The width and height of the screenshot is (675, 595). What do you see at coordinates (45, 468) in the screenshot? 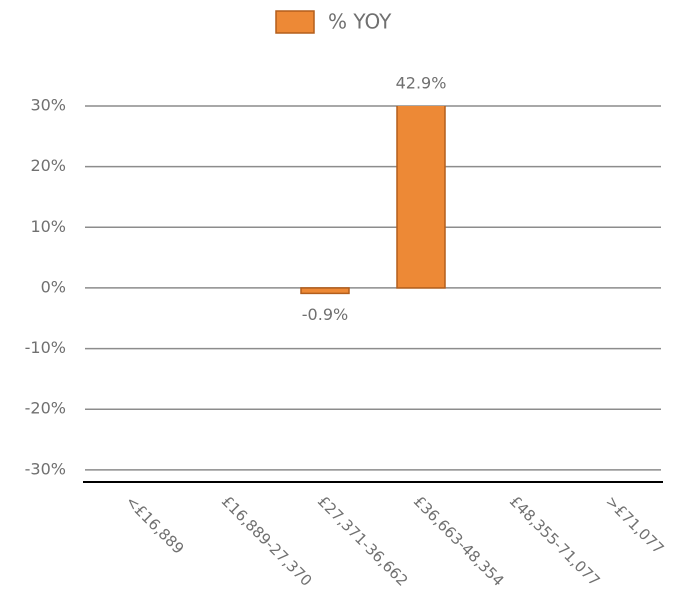
I see `y-tick-label: -30%` at bounding box center [45, 468].